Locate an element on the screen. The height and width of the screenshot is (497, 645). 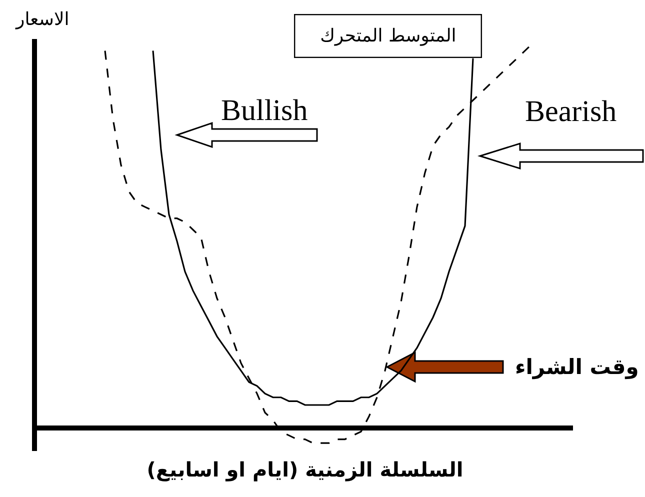
x-axis-title: السلسلة الزمنية (ايام او اسابيع) is located at coordinates (305, 470).